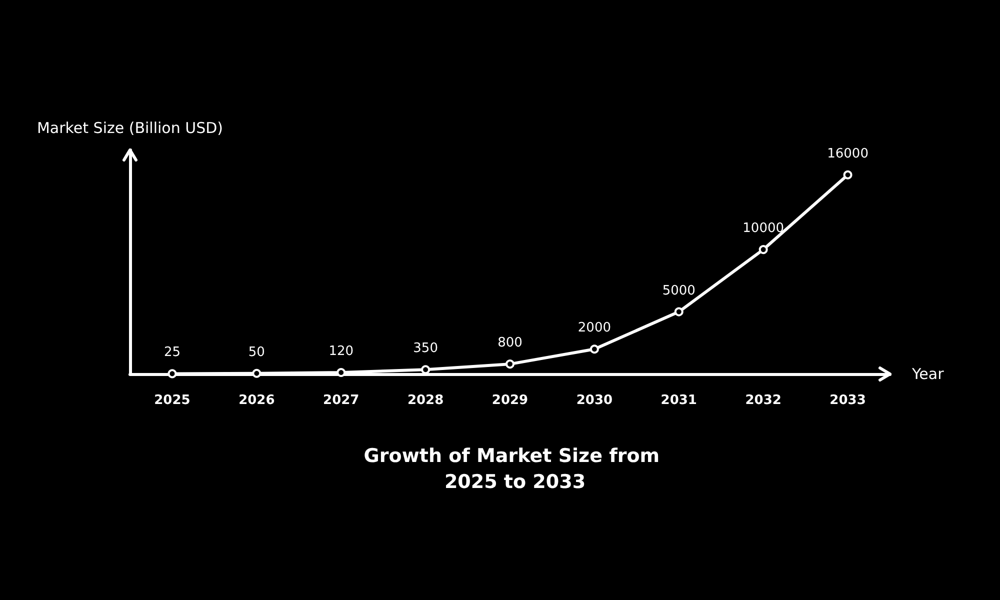 Image resolution: width=1000 pixels, height=600 pixels. I want to click on x-tick-label: 2029, so click(510, 400).